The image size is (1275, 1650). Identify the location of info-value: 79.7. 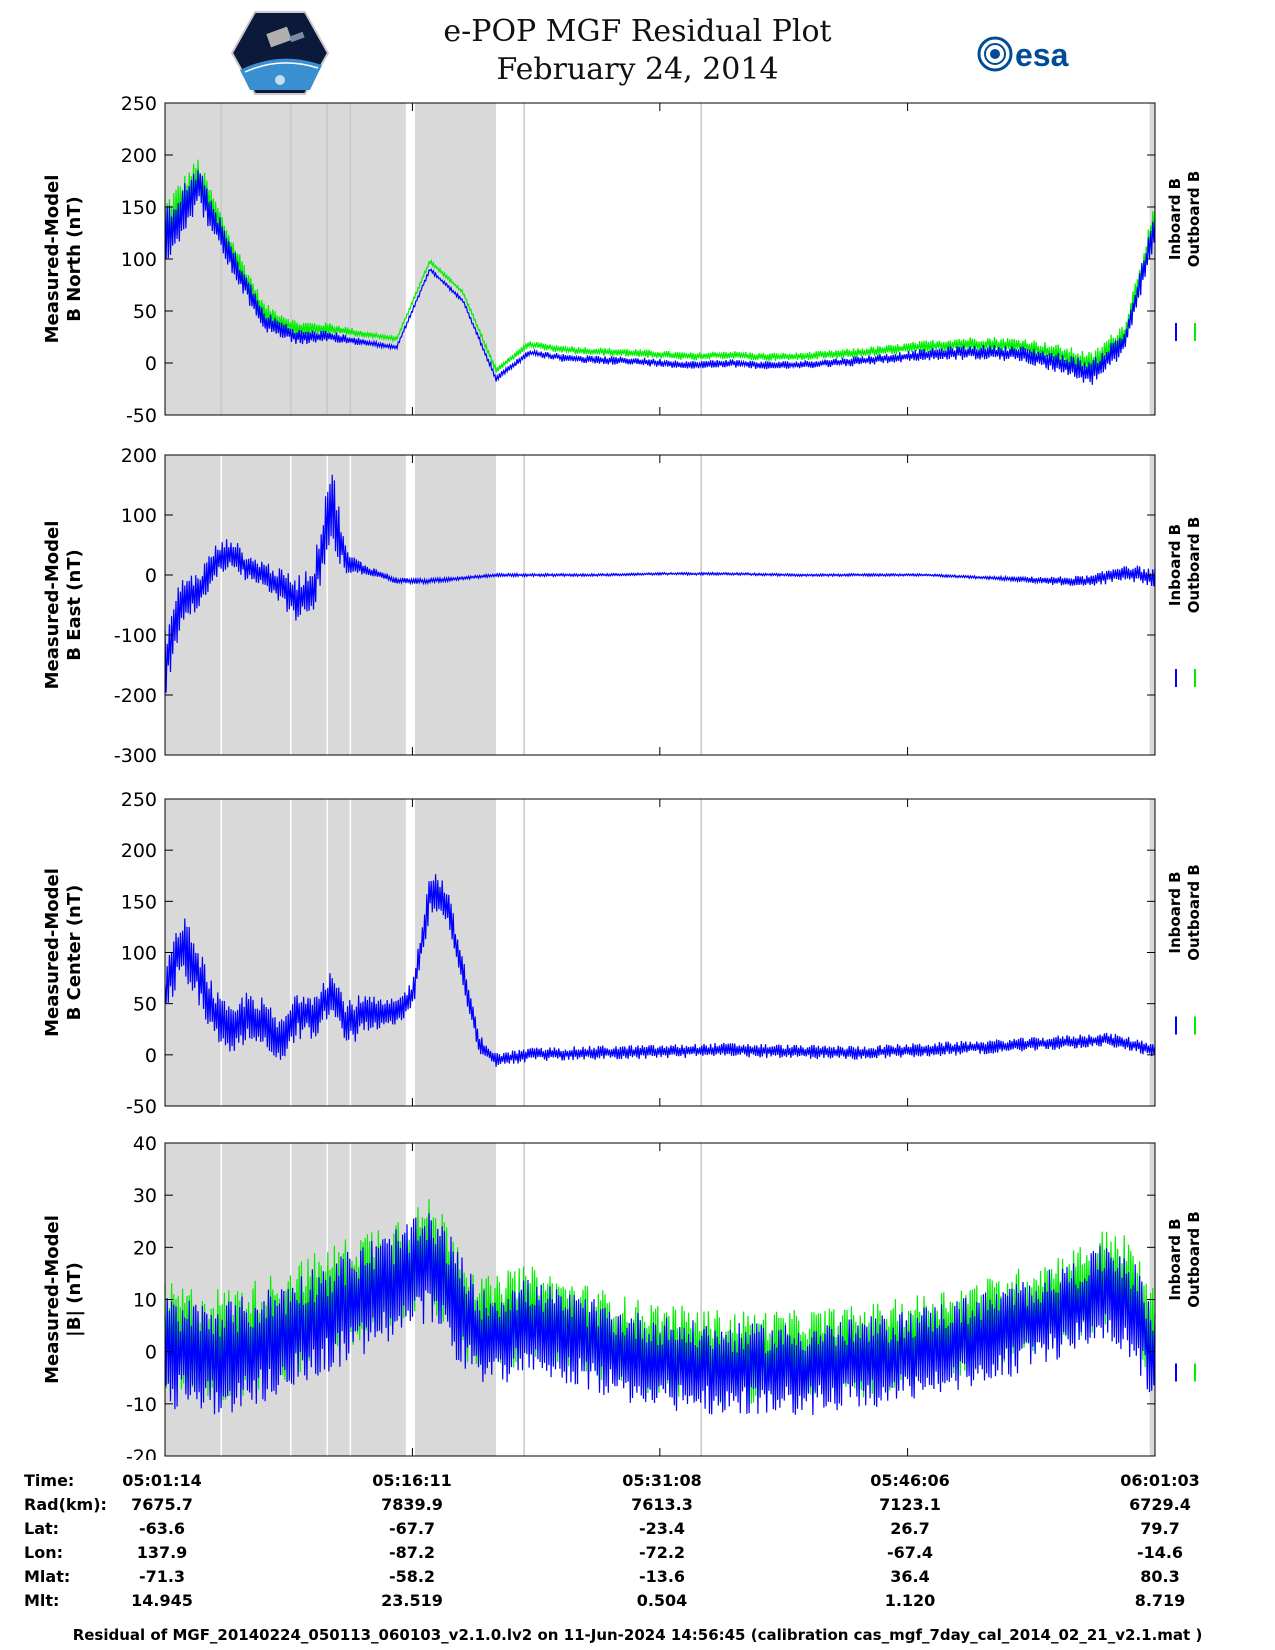
(1160, 1528).